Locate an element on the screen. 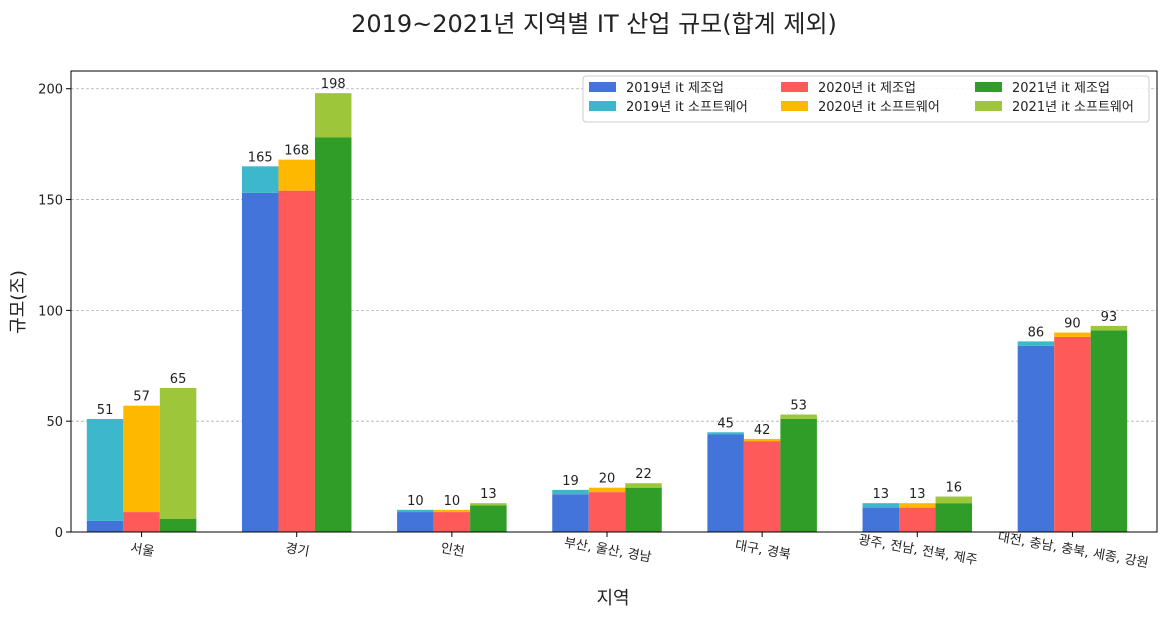  x-tick-label: 서울 is located at coordinates (142, 550).